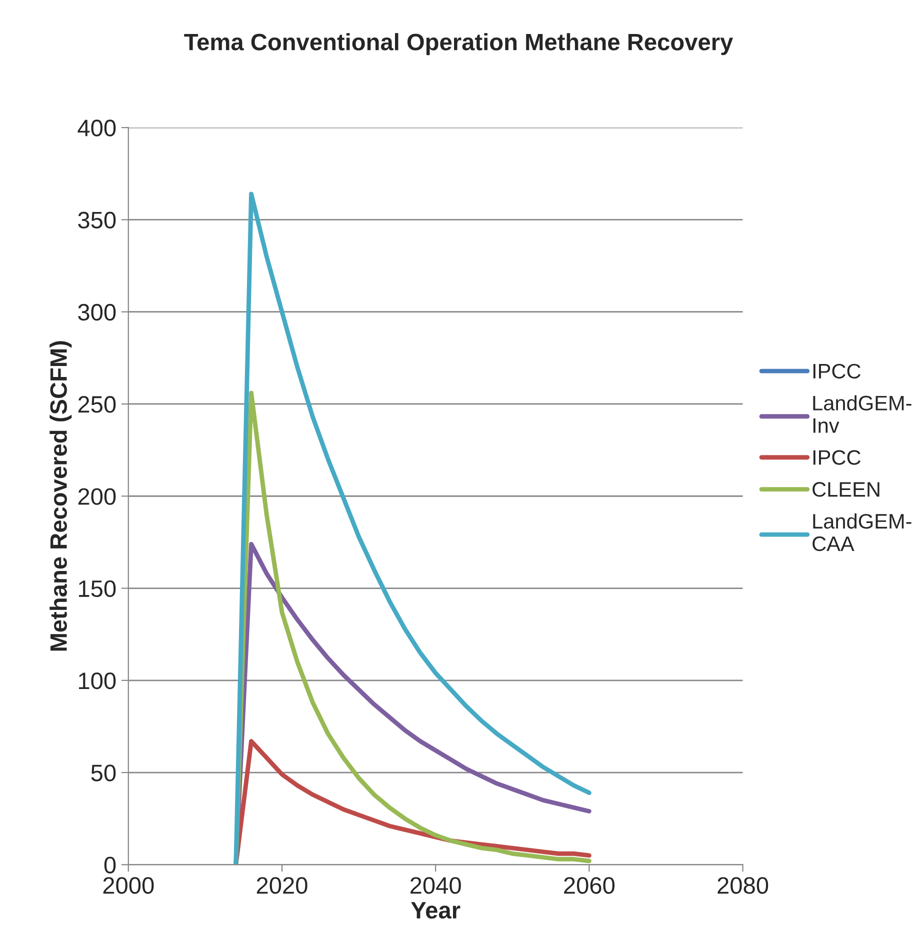 The height and width of the screenshot is (945, 917). Describe the element at coordinates (61, 496) in the screenshot. I see `y-axis-title: Methane Recovered (SCFM)` at that location.